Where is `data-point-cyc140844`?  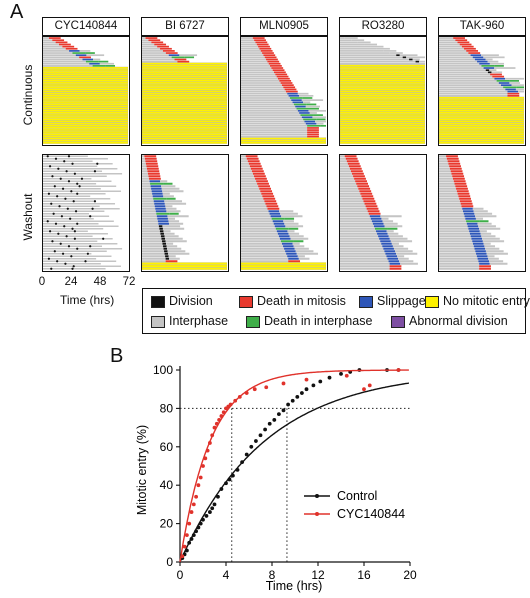
data-point-cyc140844 is located at coordinates (369, 385).